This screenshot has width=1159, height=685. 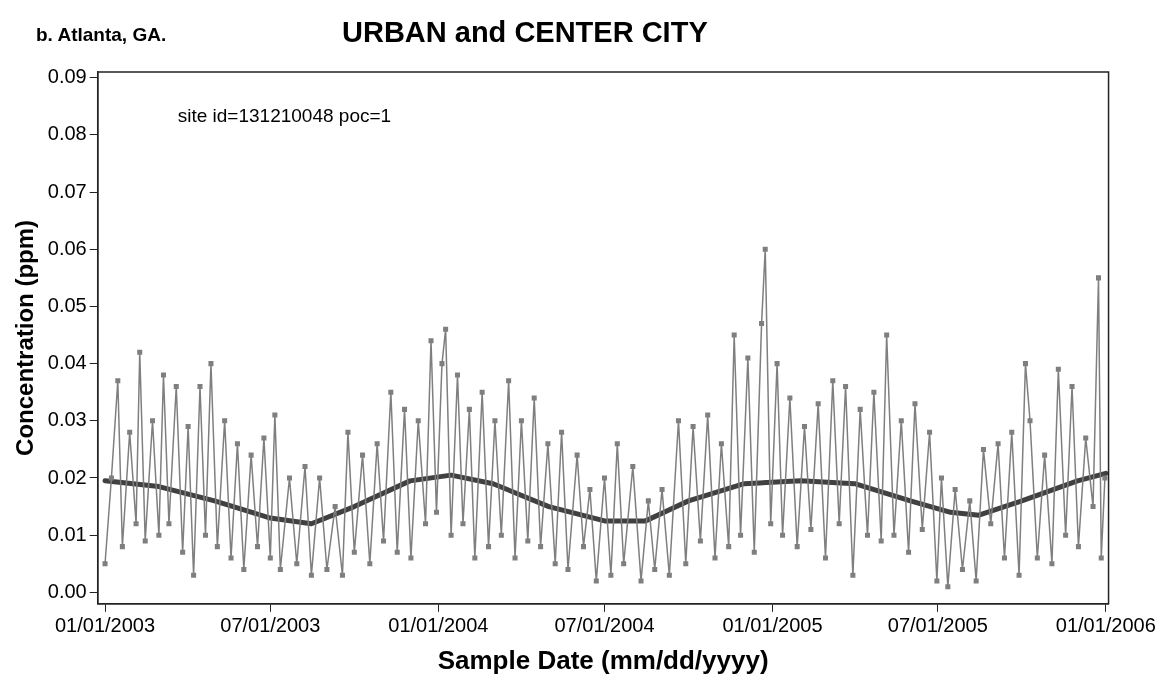 What do you see at coordinates (67, 590) in the screenshot?
I see `y-tick-label: 0.00` at bounding box center [67, 590].